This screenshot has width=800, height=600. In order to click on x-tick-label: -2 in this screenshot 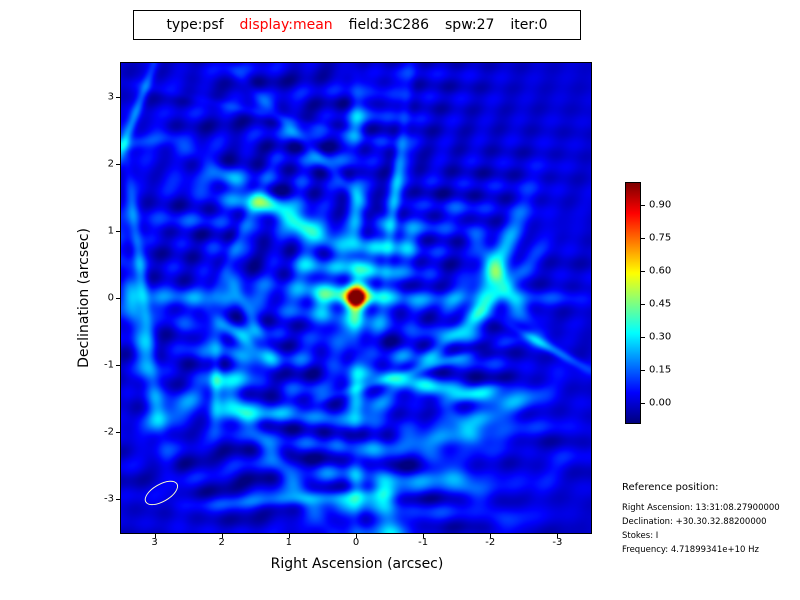, I will do `click(490, 542)`.